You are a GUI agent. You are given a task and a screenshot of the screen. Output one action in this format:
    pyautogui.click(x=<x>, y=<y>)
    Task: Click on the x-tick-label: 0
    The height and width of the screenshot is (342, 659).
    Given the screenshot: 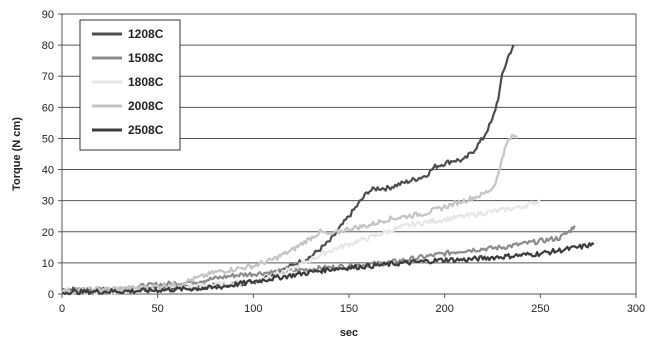 What is the action you would take?
    pyautogui.click(x=62, y=309)
    